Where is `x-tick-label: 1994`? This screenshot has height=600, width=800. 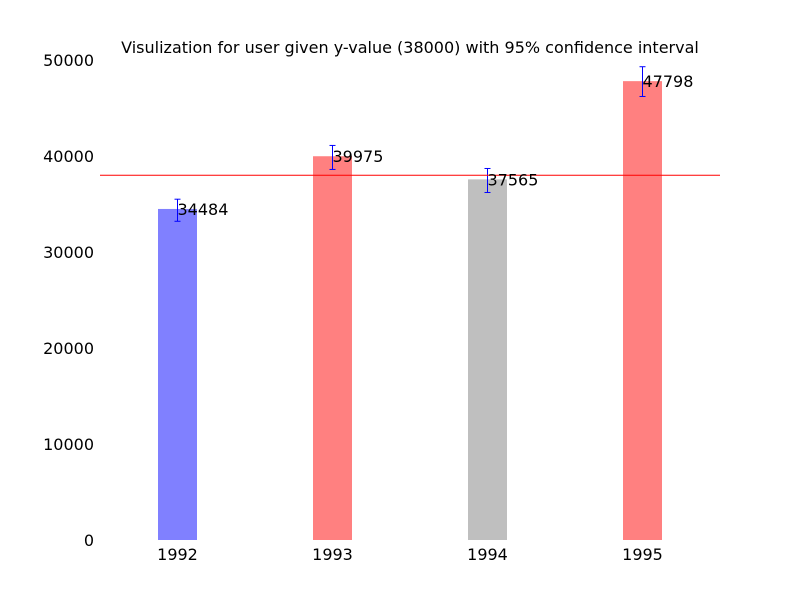 x-tick-label: 1994 is located at coordinates (487, 554).